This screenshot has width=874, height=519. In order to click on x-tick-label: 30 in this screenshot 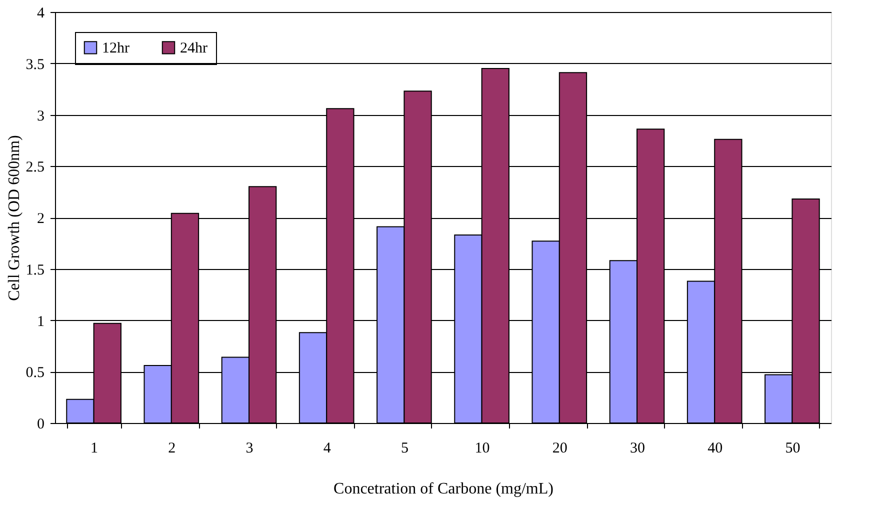, I will do `click(637, 448)`.